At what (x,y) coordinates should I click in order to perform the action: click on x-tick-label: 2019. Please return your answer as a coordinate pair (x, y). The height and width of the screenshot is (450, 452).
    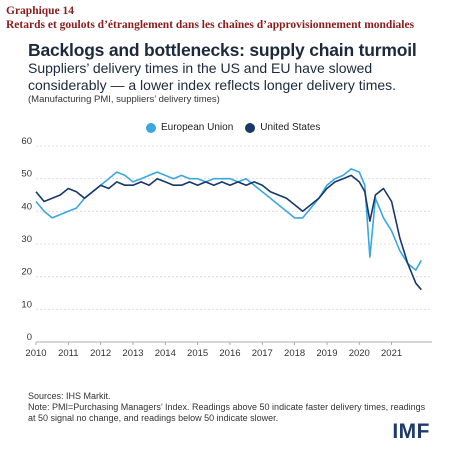
    Looking at the image, I should click on (326, 353).